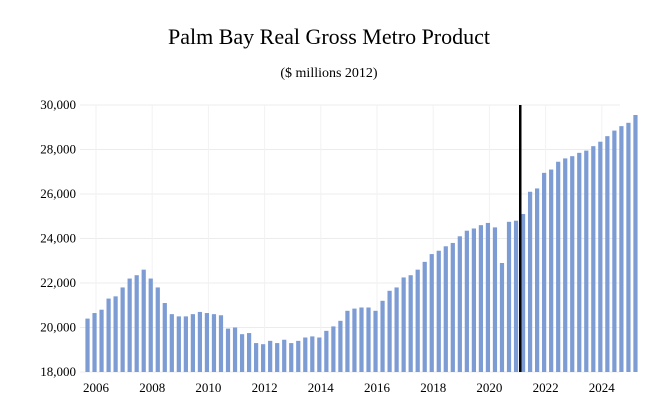  Describe the element at coordinates (152, 387) in the screenshot. I see `x-tick-label: 2008` at that location.